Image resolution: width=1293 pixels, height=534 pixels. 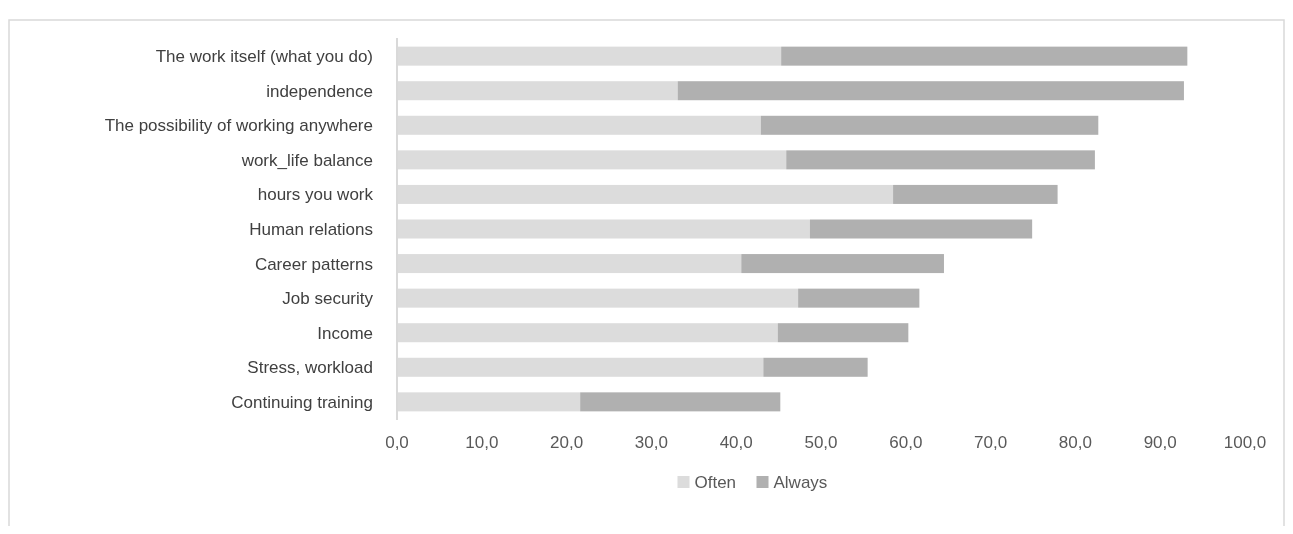 I want to click on x-tick-label: 10,0, so click(x=482, y=442).